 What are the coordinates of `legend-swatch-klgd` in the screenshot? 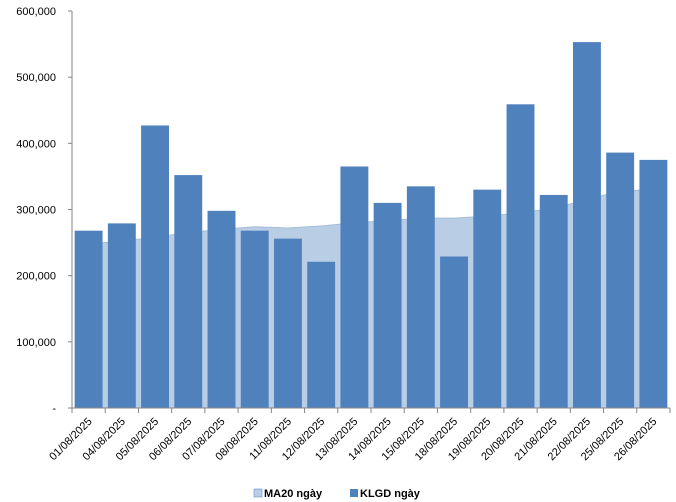 It's located at (354, 493).